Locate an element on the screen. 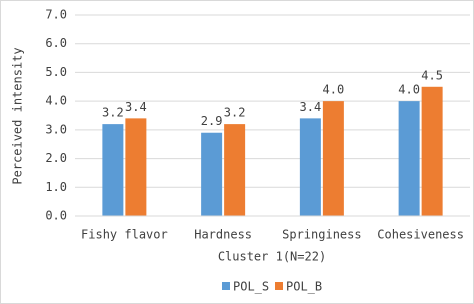 This screenshot has width=474, height=304. y-tick-label: 0.0 is located at coordinates (56, 216).